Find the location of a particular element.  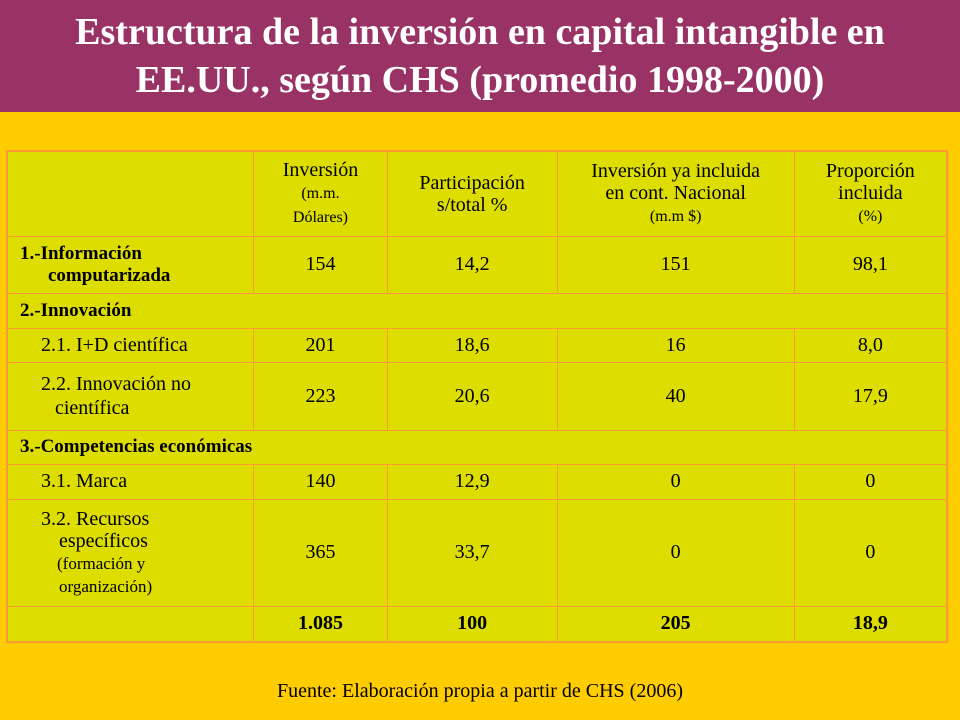

row-label: 3.1. Marca is located at coordinates (130, 481).